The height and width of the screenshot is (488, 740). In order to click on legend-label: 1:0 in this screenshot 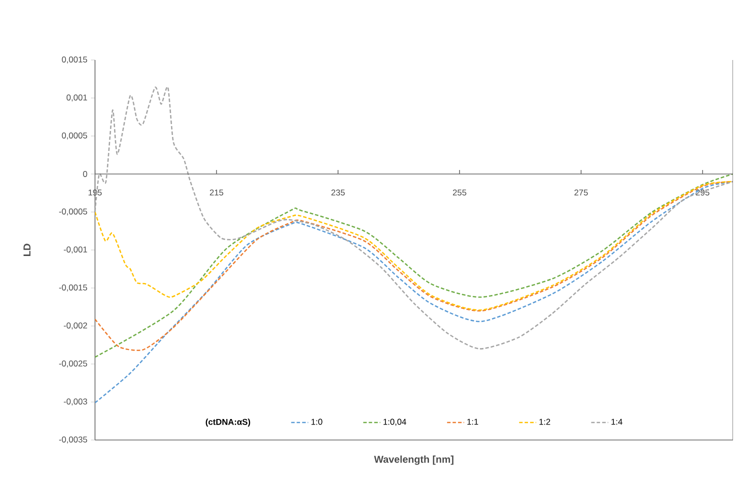, I will do `click(316, 421)`.